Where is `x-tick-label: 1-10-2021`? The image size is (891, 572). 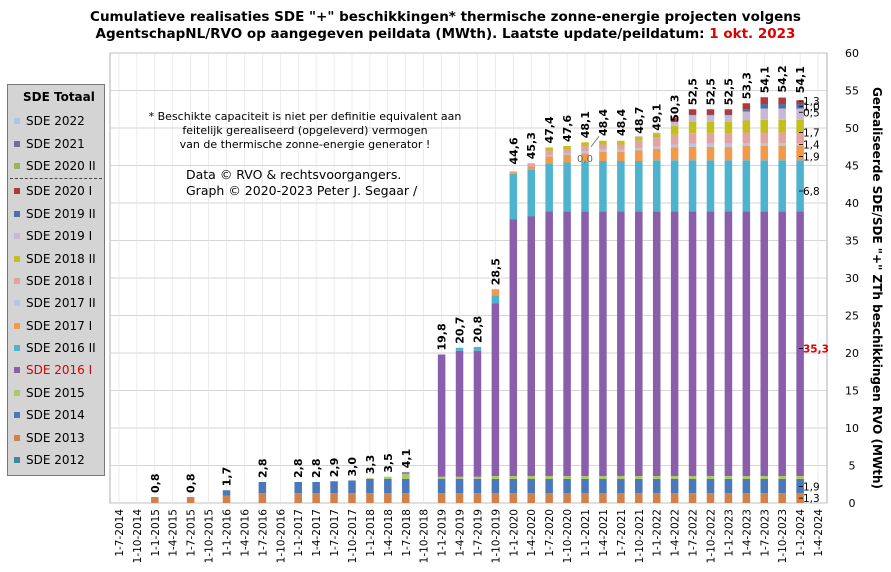
x-tick-label: 1-10-2021 is located at coordinates (640, 536).